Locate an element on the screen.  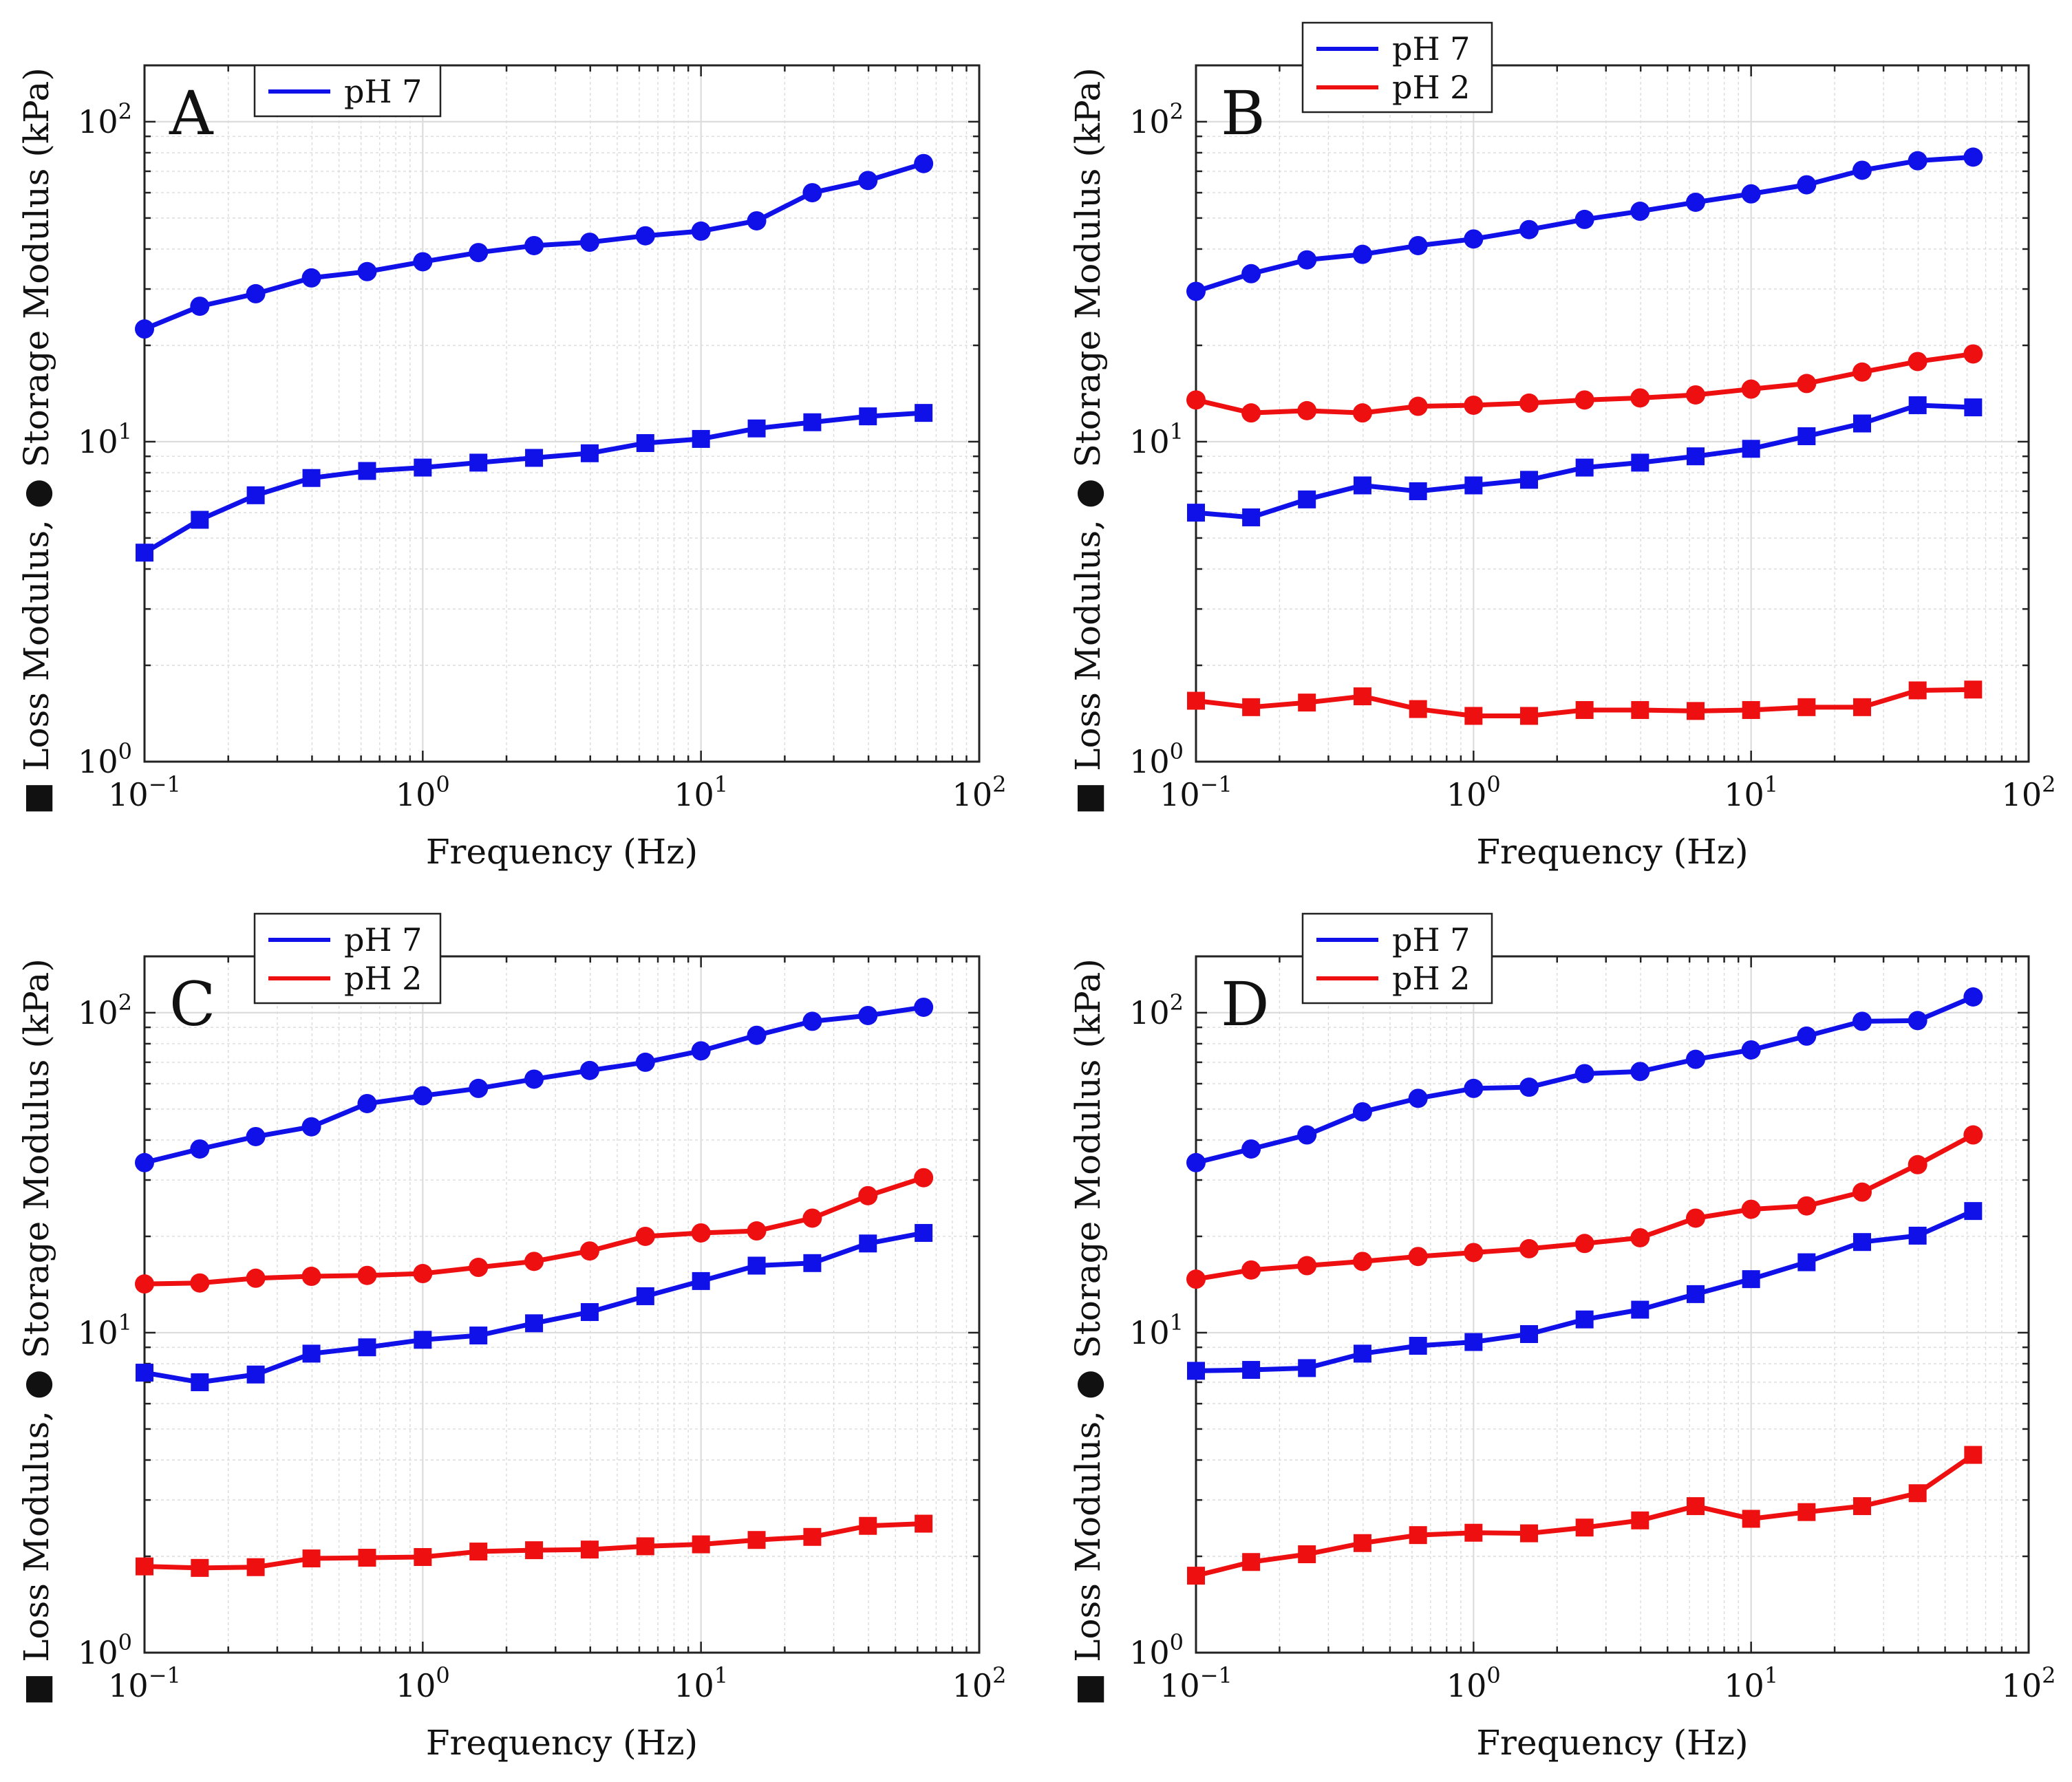
x-tick-exp: 2 is located at coordinates (999, 784).